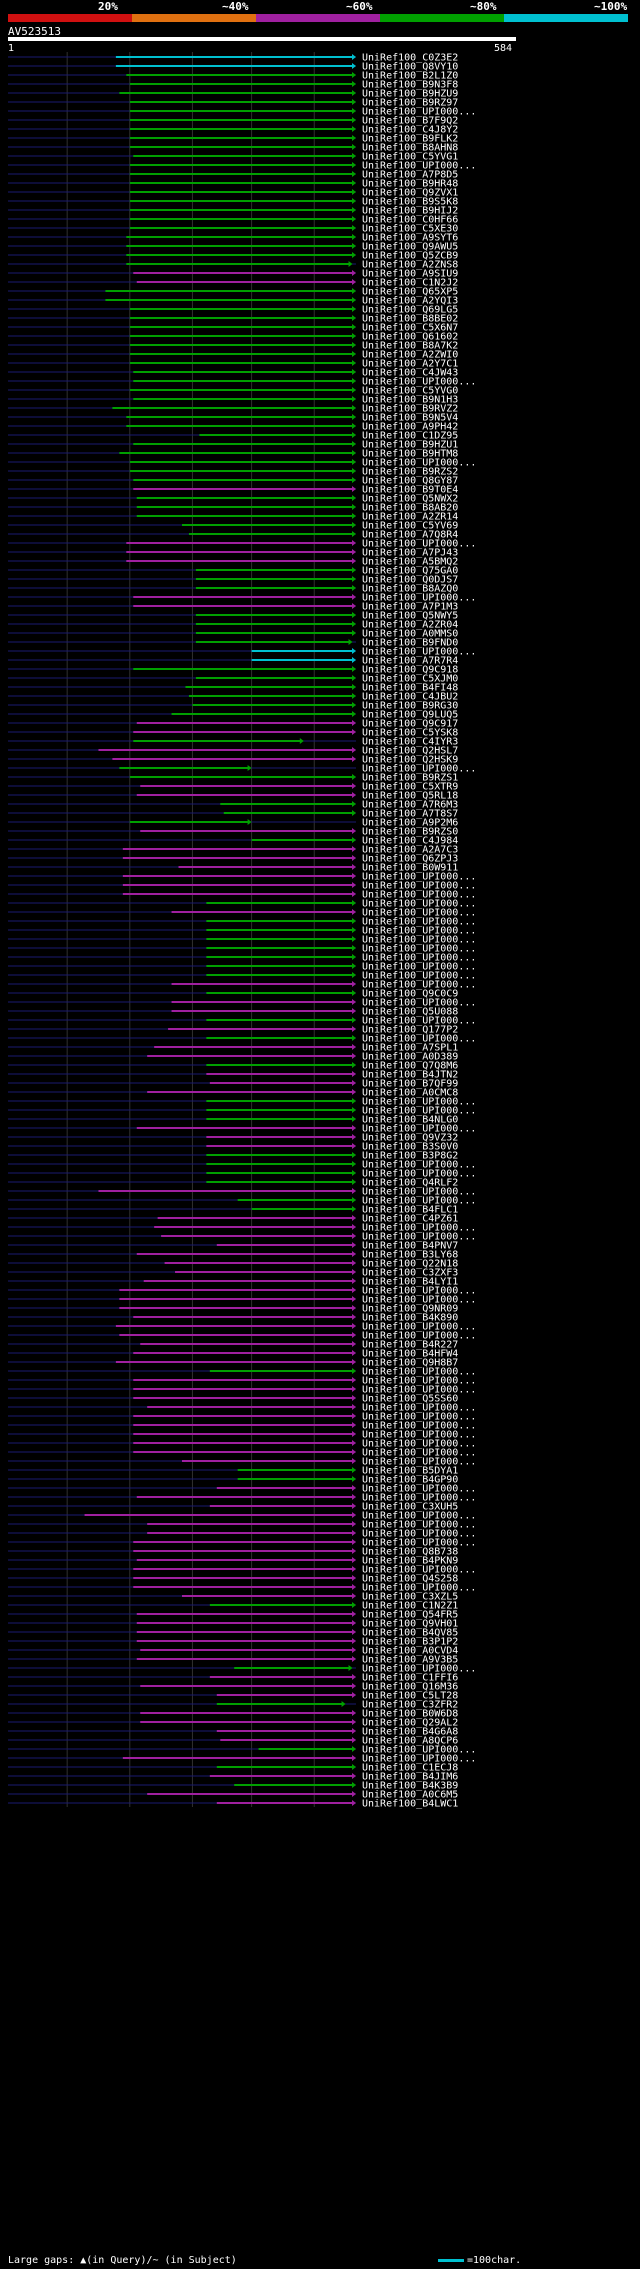 Image resolution: width=640 pixels, height=2269 pixels. I want to click on hit-label: UniRef100_B4PKN9, so click(410, 1561).